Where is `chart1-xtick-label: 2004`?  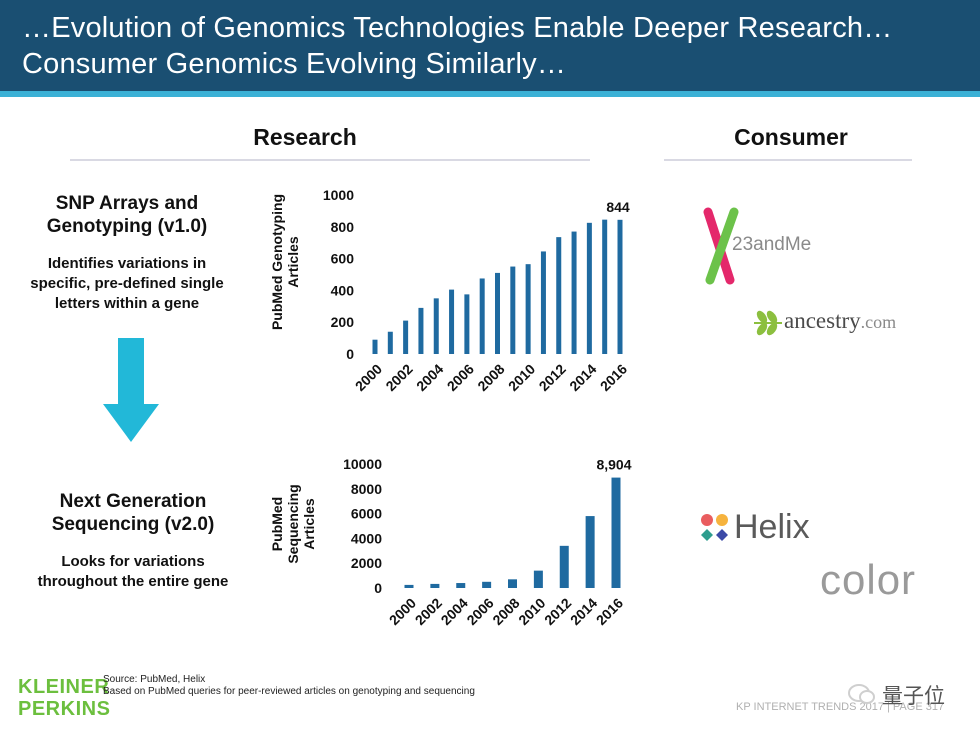
chart1-xtick-label: 2004 is located at coordinates (429, 377).